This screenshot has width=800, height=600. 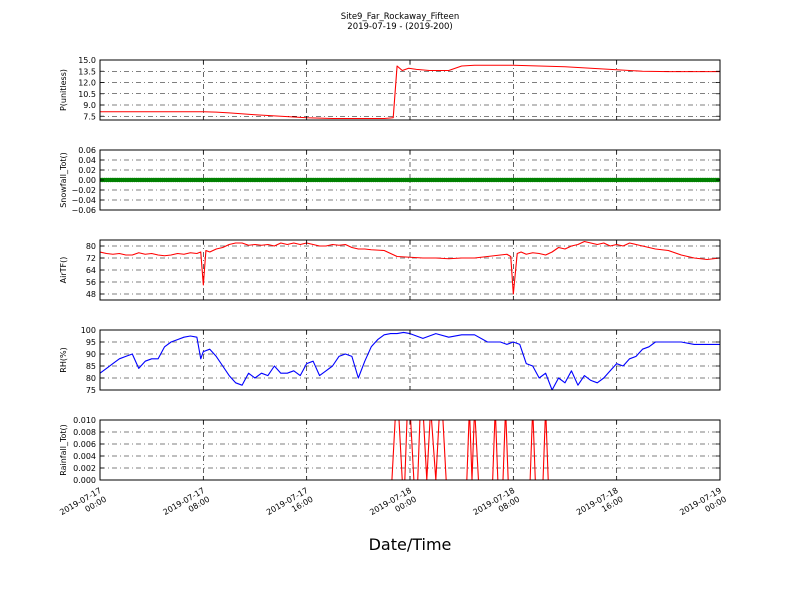 What do you see at coordinates (89, 116) in the screenshot?
I see `y-tick-label: 7.5` at bounding box center [89, 116].